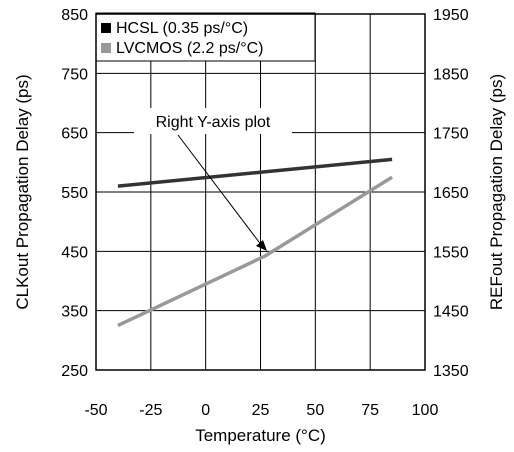  Describe the element at coordinates (74, 15) in the screenshot. I see `y-left-tick-label: 850` at that location.